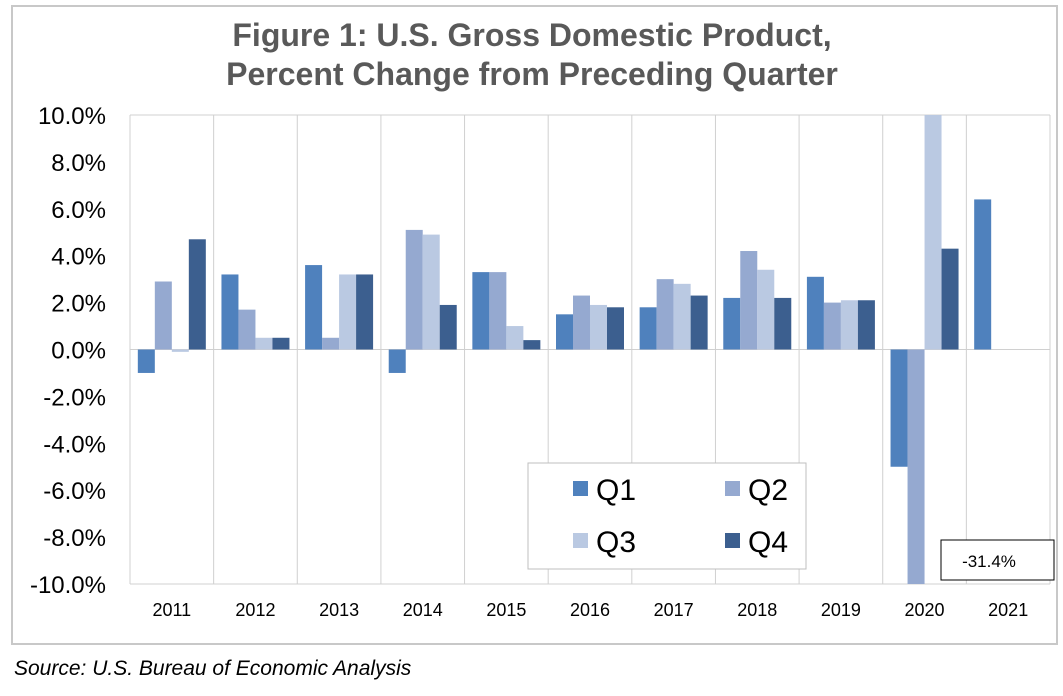  Describe the element at coordinates (163, 315) in the screenshot. I see `bar-q2-2011` at that location.